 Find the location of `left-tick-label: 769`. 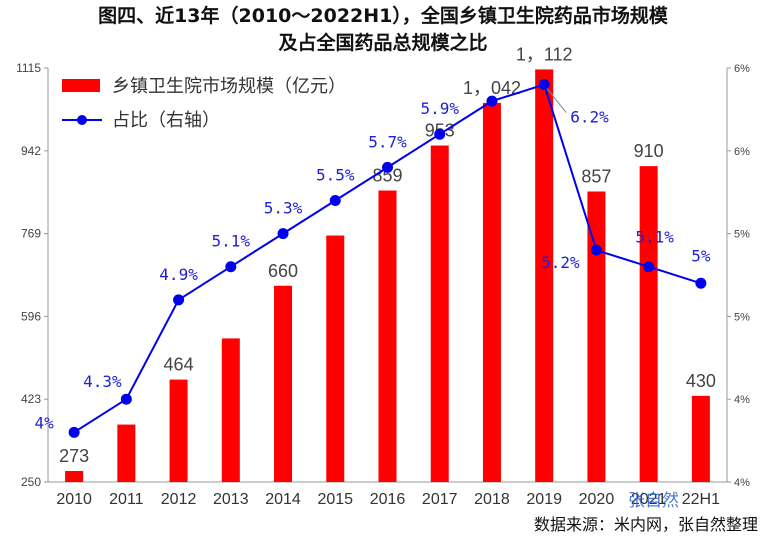

left-tick-label: 769 is located at coordinates (31, 234).